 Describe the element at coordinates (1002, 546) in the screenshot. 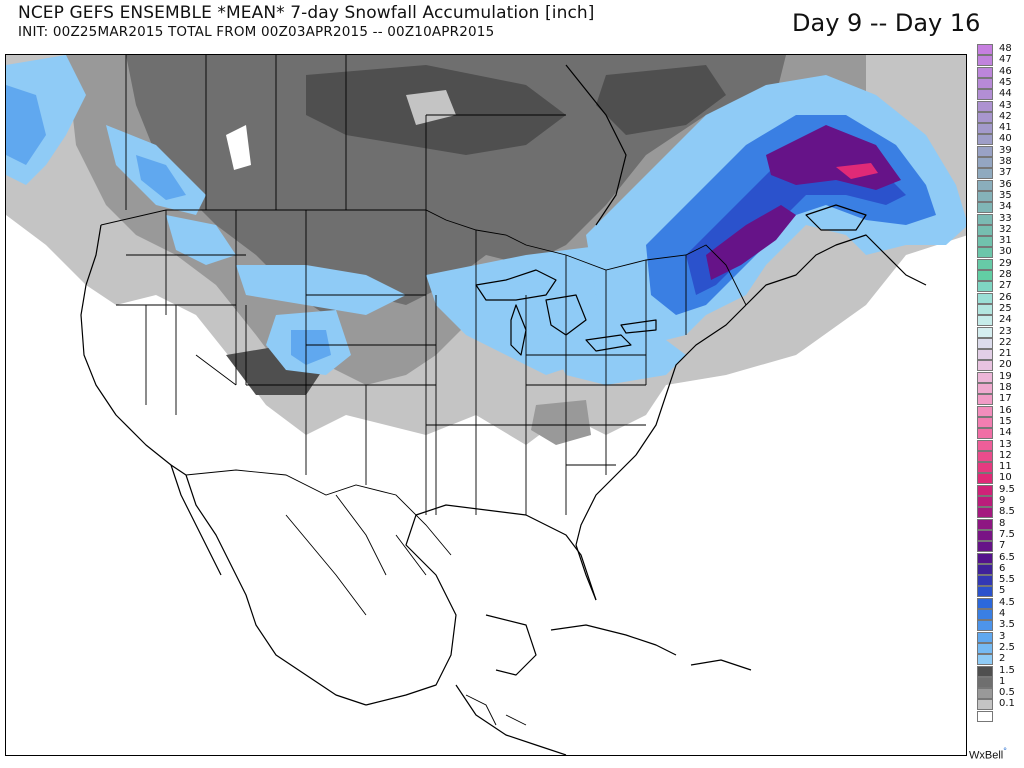

I see `legend-label: 7` at that location.